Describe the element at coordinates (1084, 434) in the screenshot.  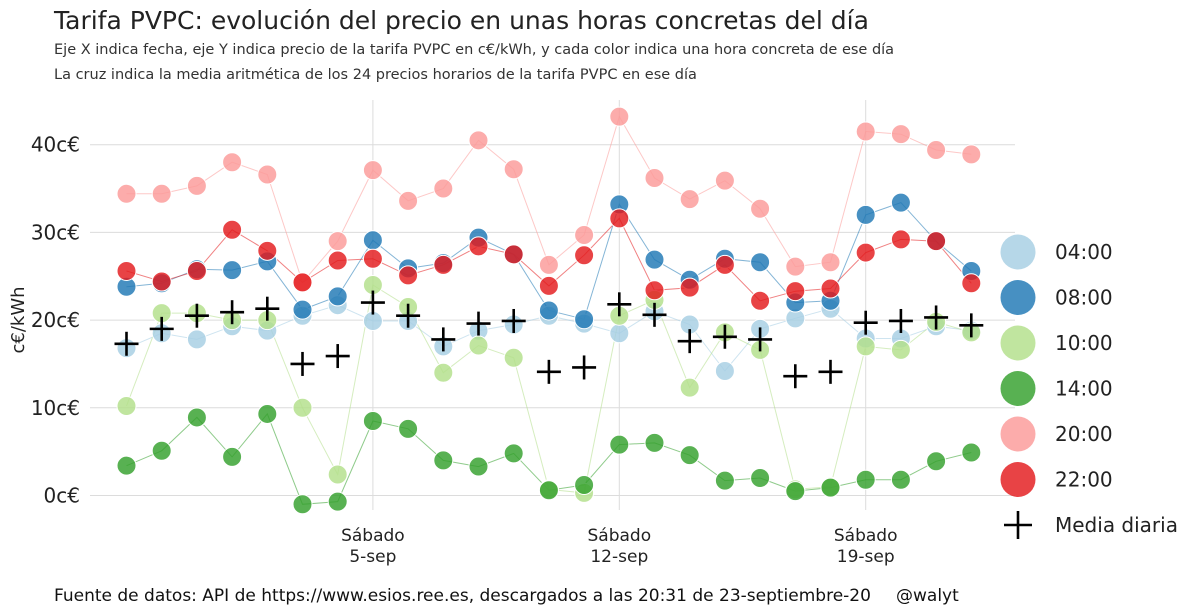
I see `legend-label: 20:00` at that location.